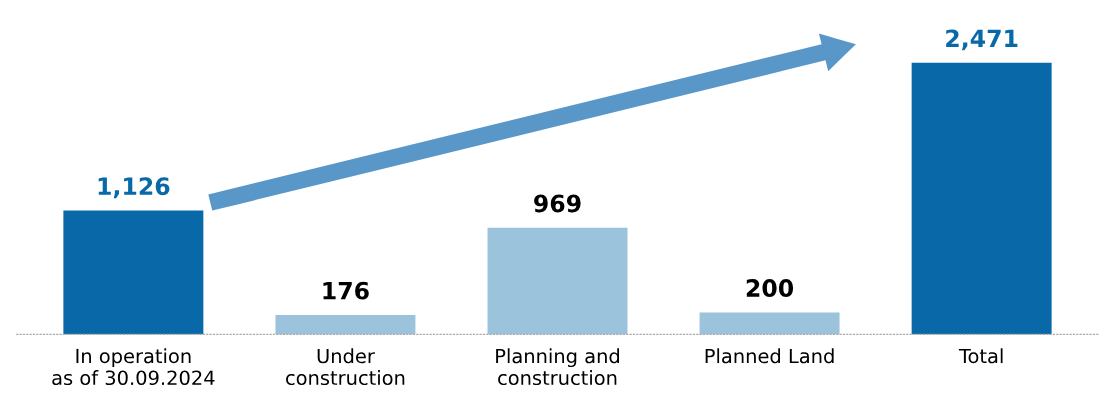  What do you see at coordinates (770, 288) in the screenshot?
I see `data-label: 200` at bounding box center [770, 288].